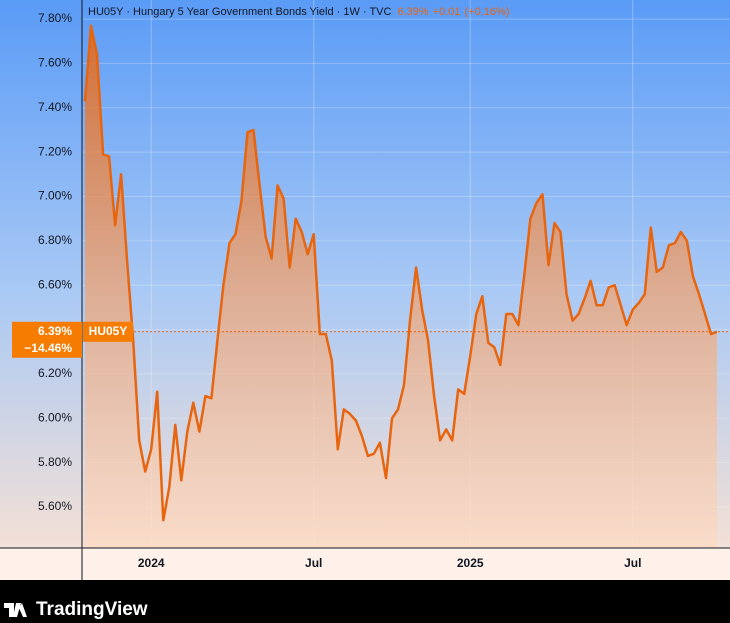  What do you see at coordinates (55, 462) in the screenshot?
I see `y-tick-label: 5.80%` at bounding box center [55, 462].